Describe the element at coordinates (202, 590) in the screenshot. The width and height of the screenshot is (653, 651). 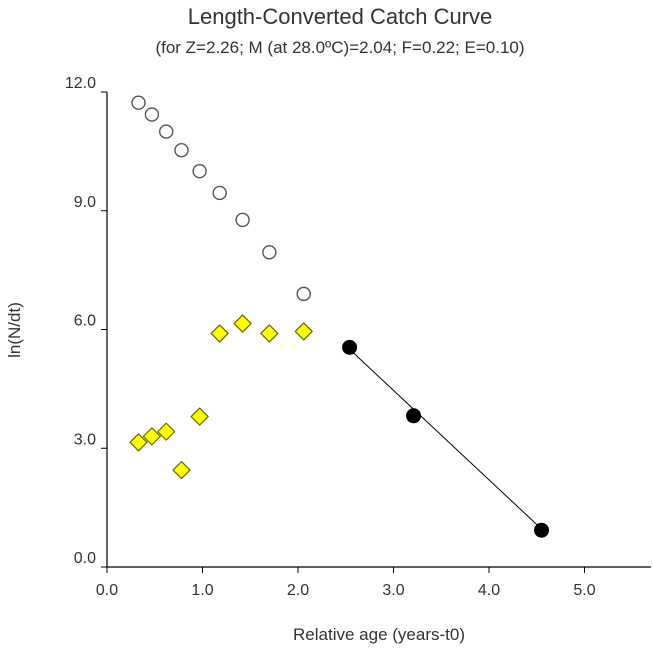
I see `x-tick-label: 1.0` at that location.